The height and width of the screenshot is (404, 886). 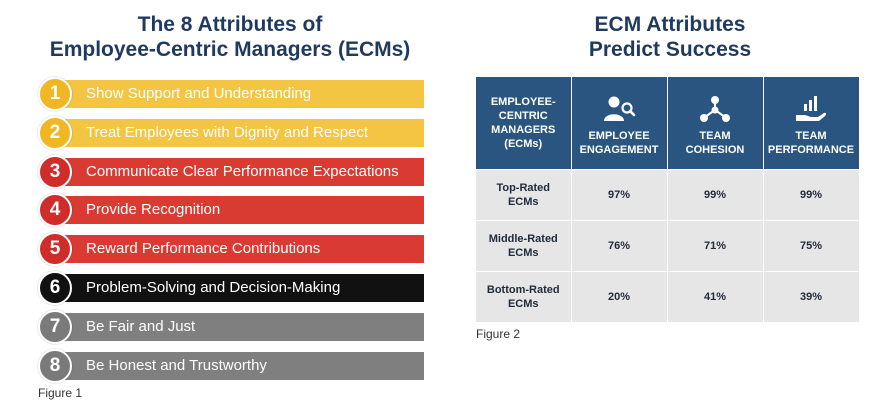 What do you see at coordinates (715, 297) in the screenshot?
I see `cohesion-cell: 41%` at bounding box center [715, 297].